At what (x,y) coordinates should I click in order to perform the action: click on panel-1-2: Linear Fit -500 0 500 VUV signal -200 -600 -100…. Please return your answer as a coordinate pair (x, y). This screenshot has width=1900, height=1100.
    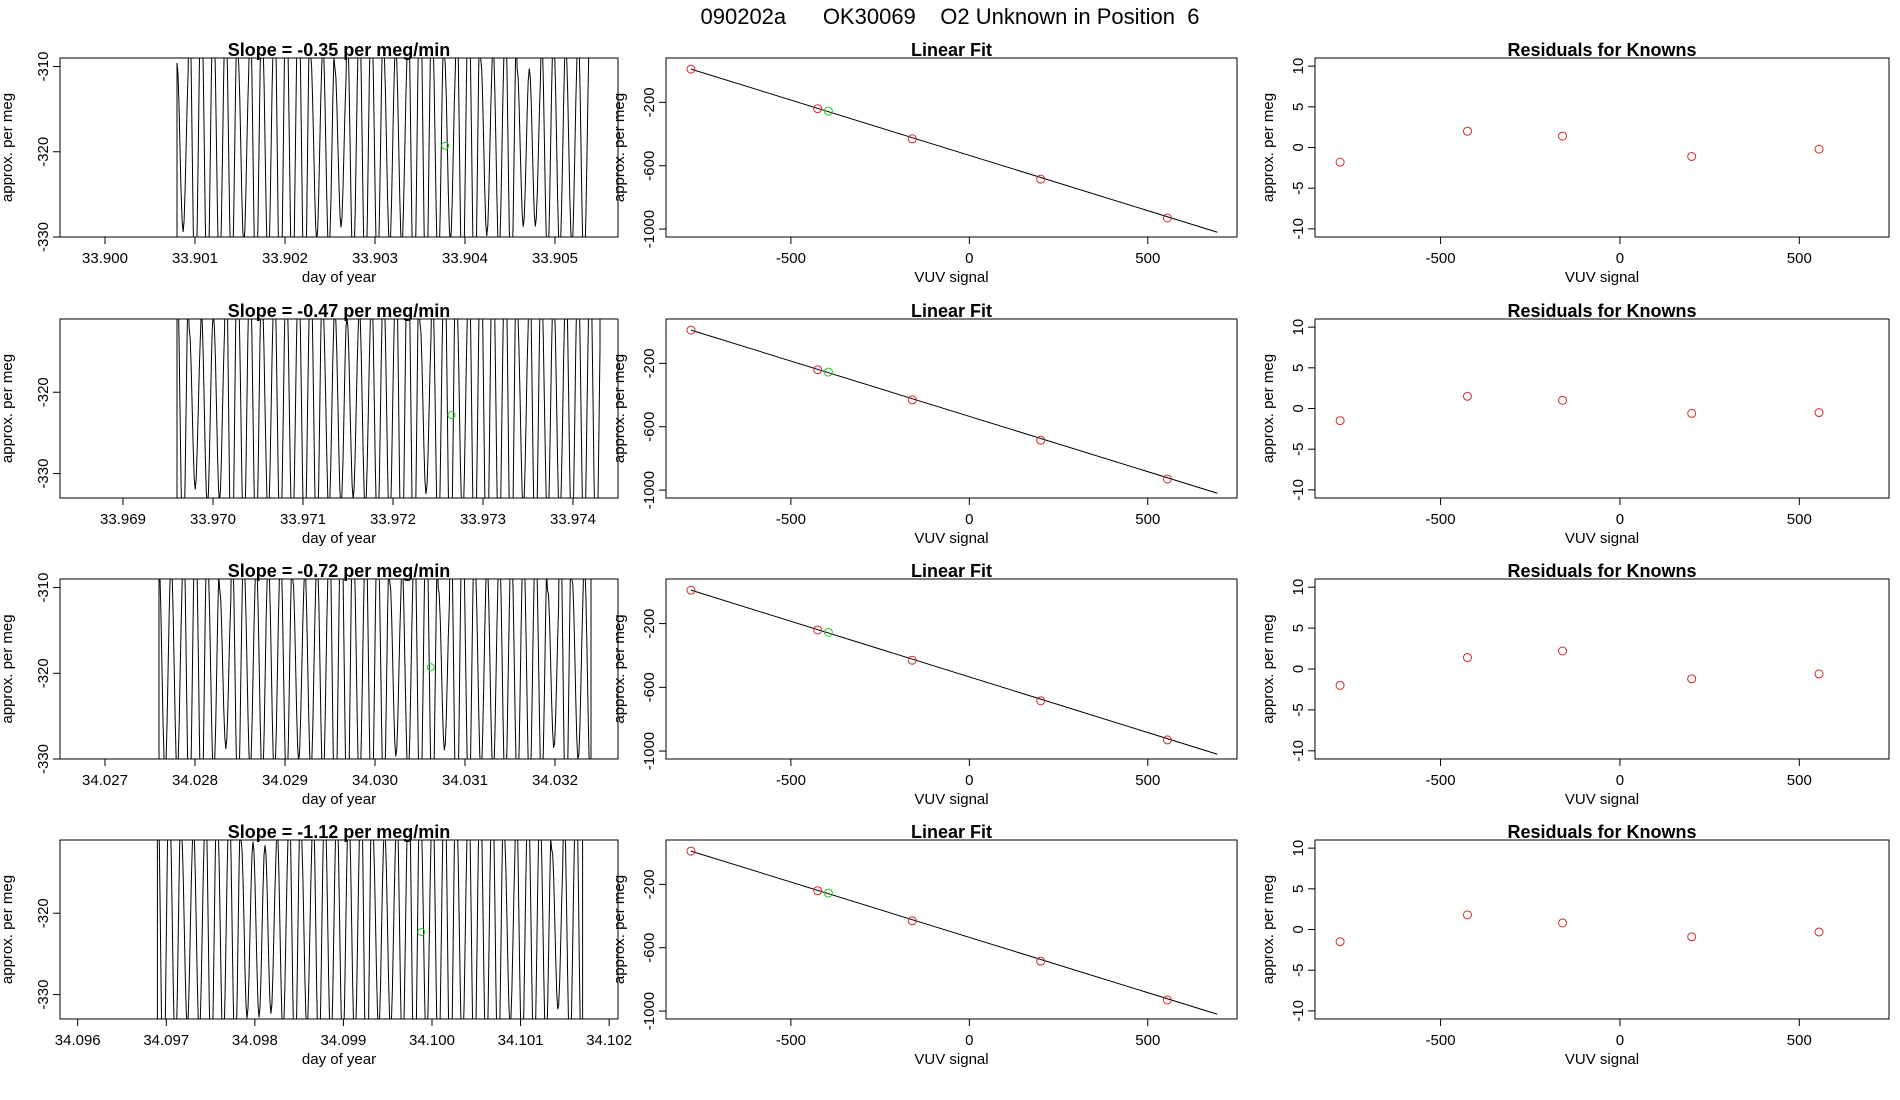
    Looking at the image, I should click on (924, 163).